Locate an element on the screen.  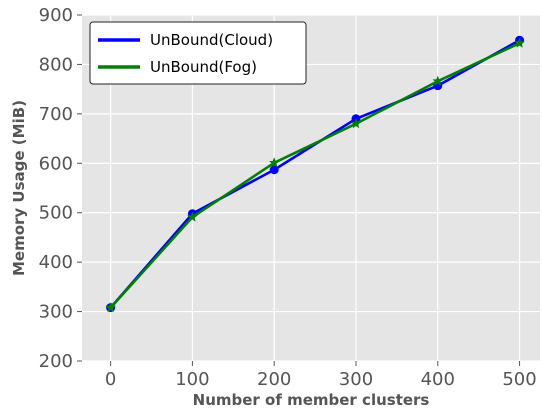
x-axis-label: Number of member clusters is located at coordinates (311, 400).